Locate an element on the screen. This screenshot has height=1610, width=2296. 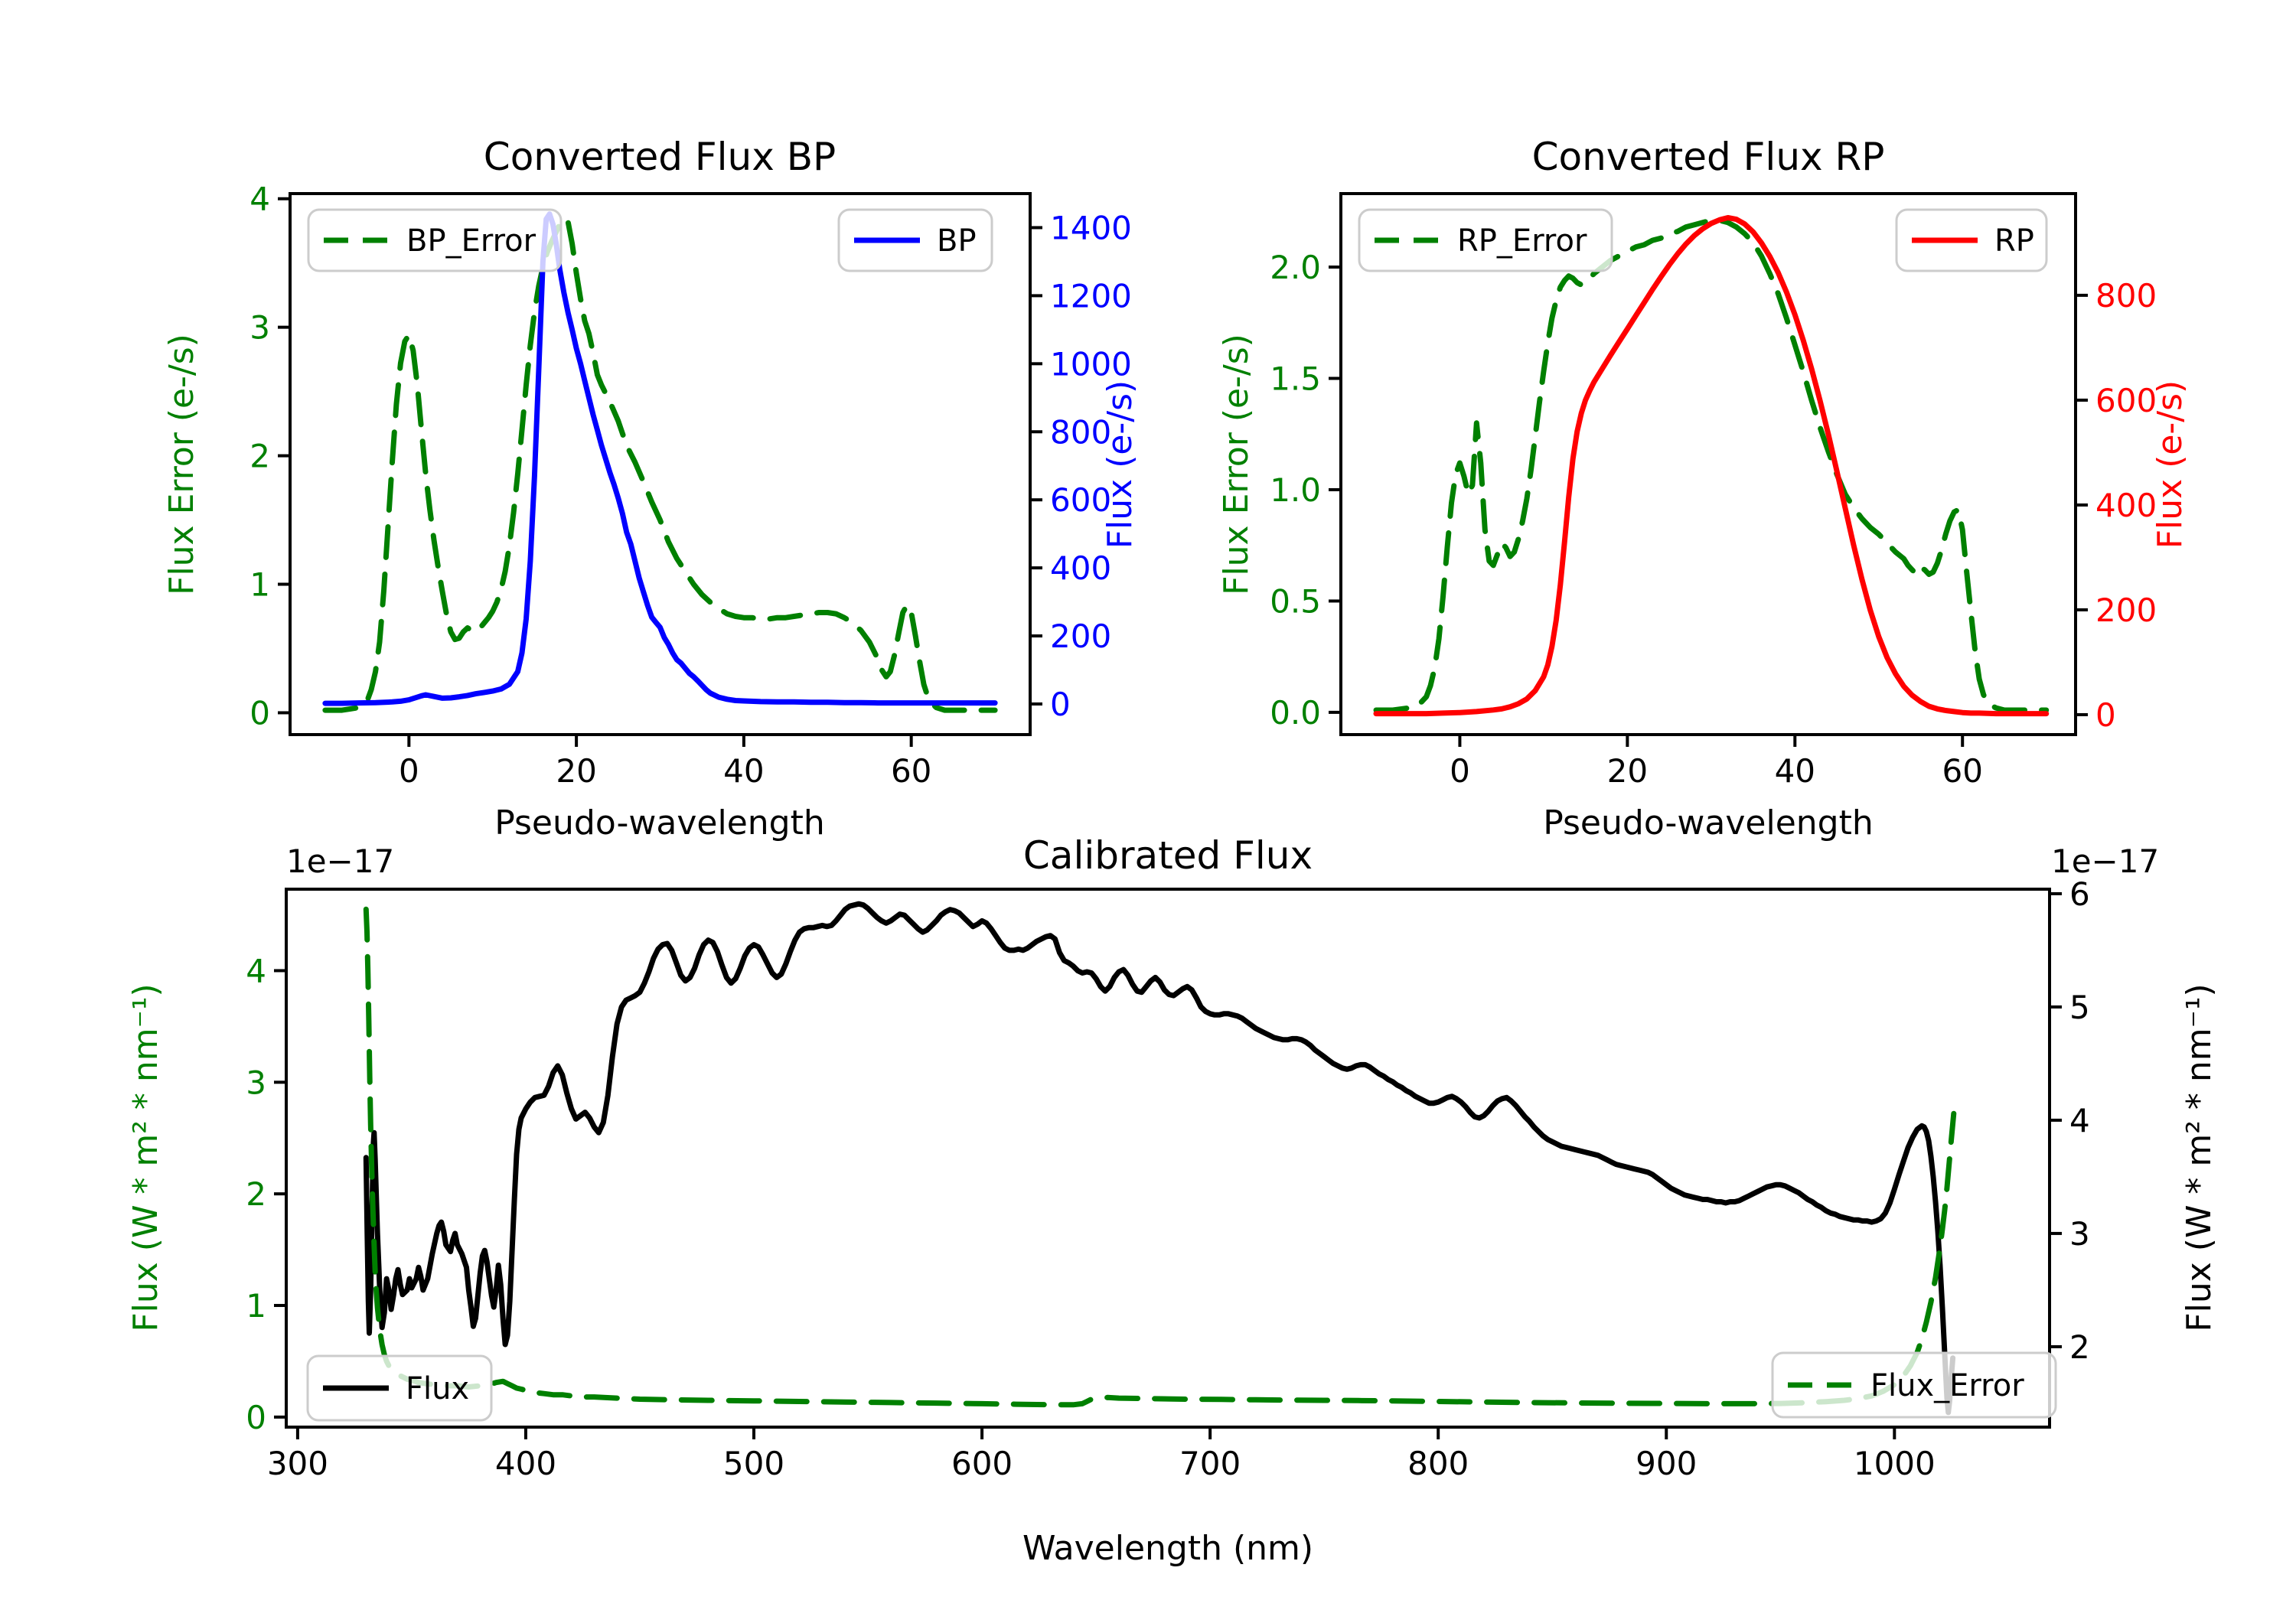
bp-x-tick-label: 0 is located at coordinates (409, 771).